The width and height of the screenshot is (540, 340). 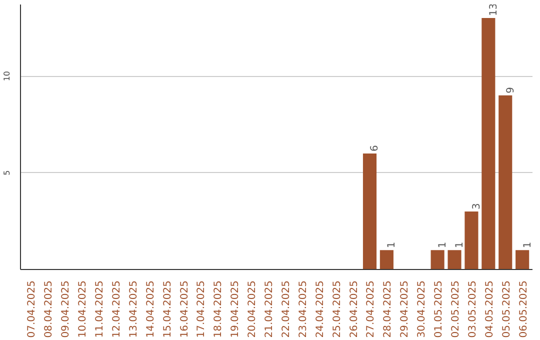 I want to click on x-tick-label: 24.04.2025, so click(x=320, y=309).